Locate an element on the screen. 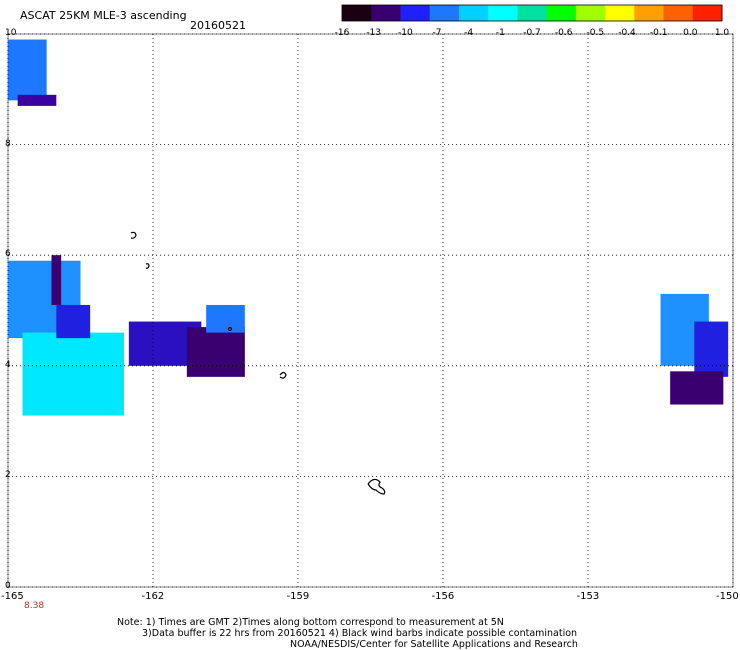 This screenshot has width=740, height=650. y-tick-label: 10 is located at coordinates (11, 33).